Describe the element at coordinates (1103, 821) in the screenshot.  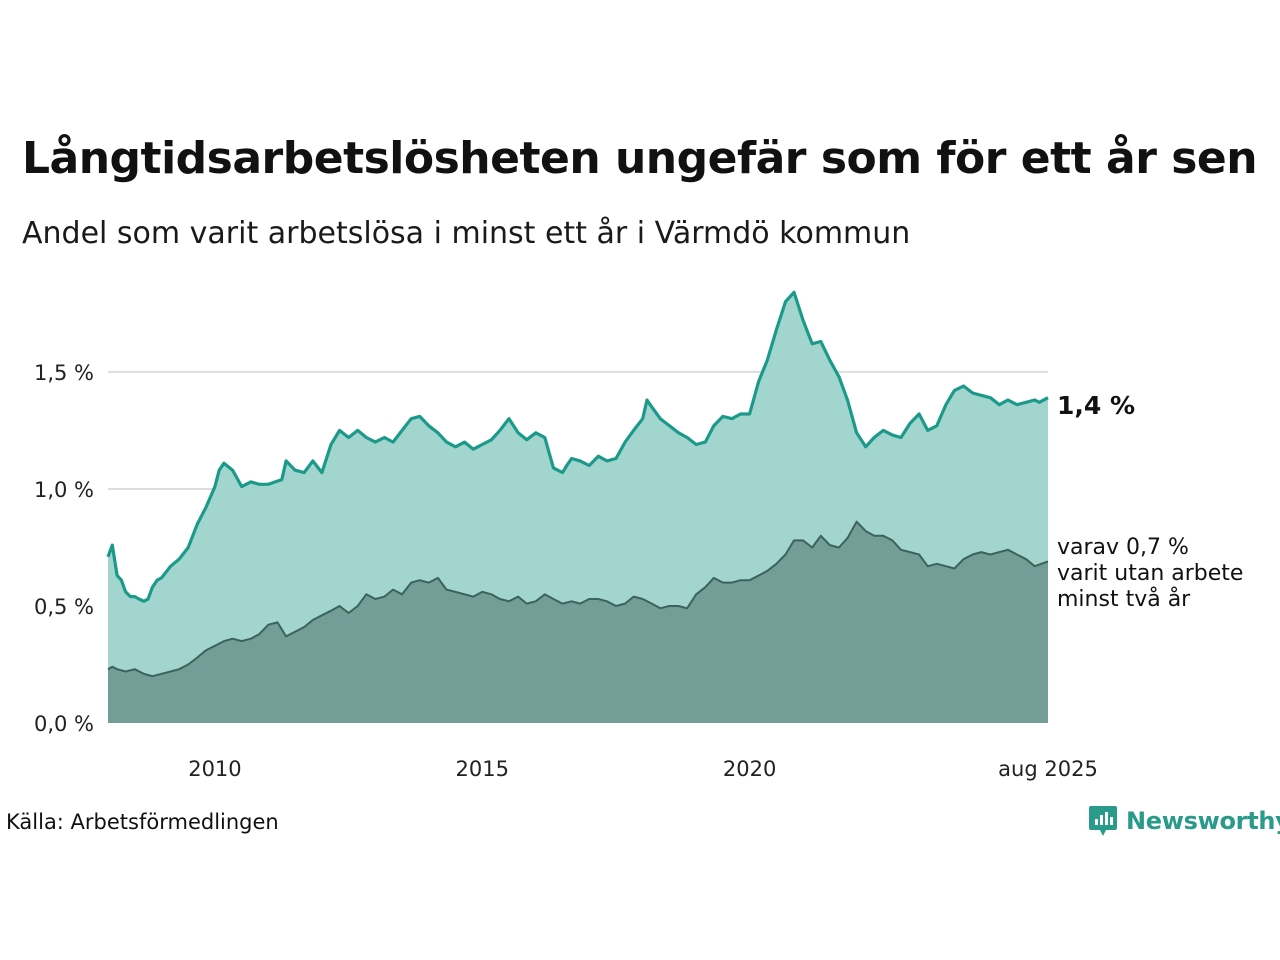
I see `newsworthy-logo-icon` at that location.